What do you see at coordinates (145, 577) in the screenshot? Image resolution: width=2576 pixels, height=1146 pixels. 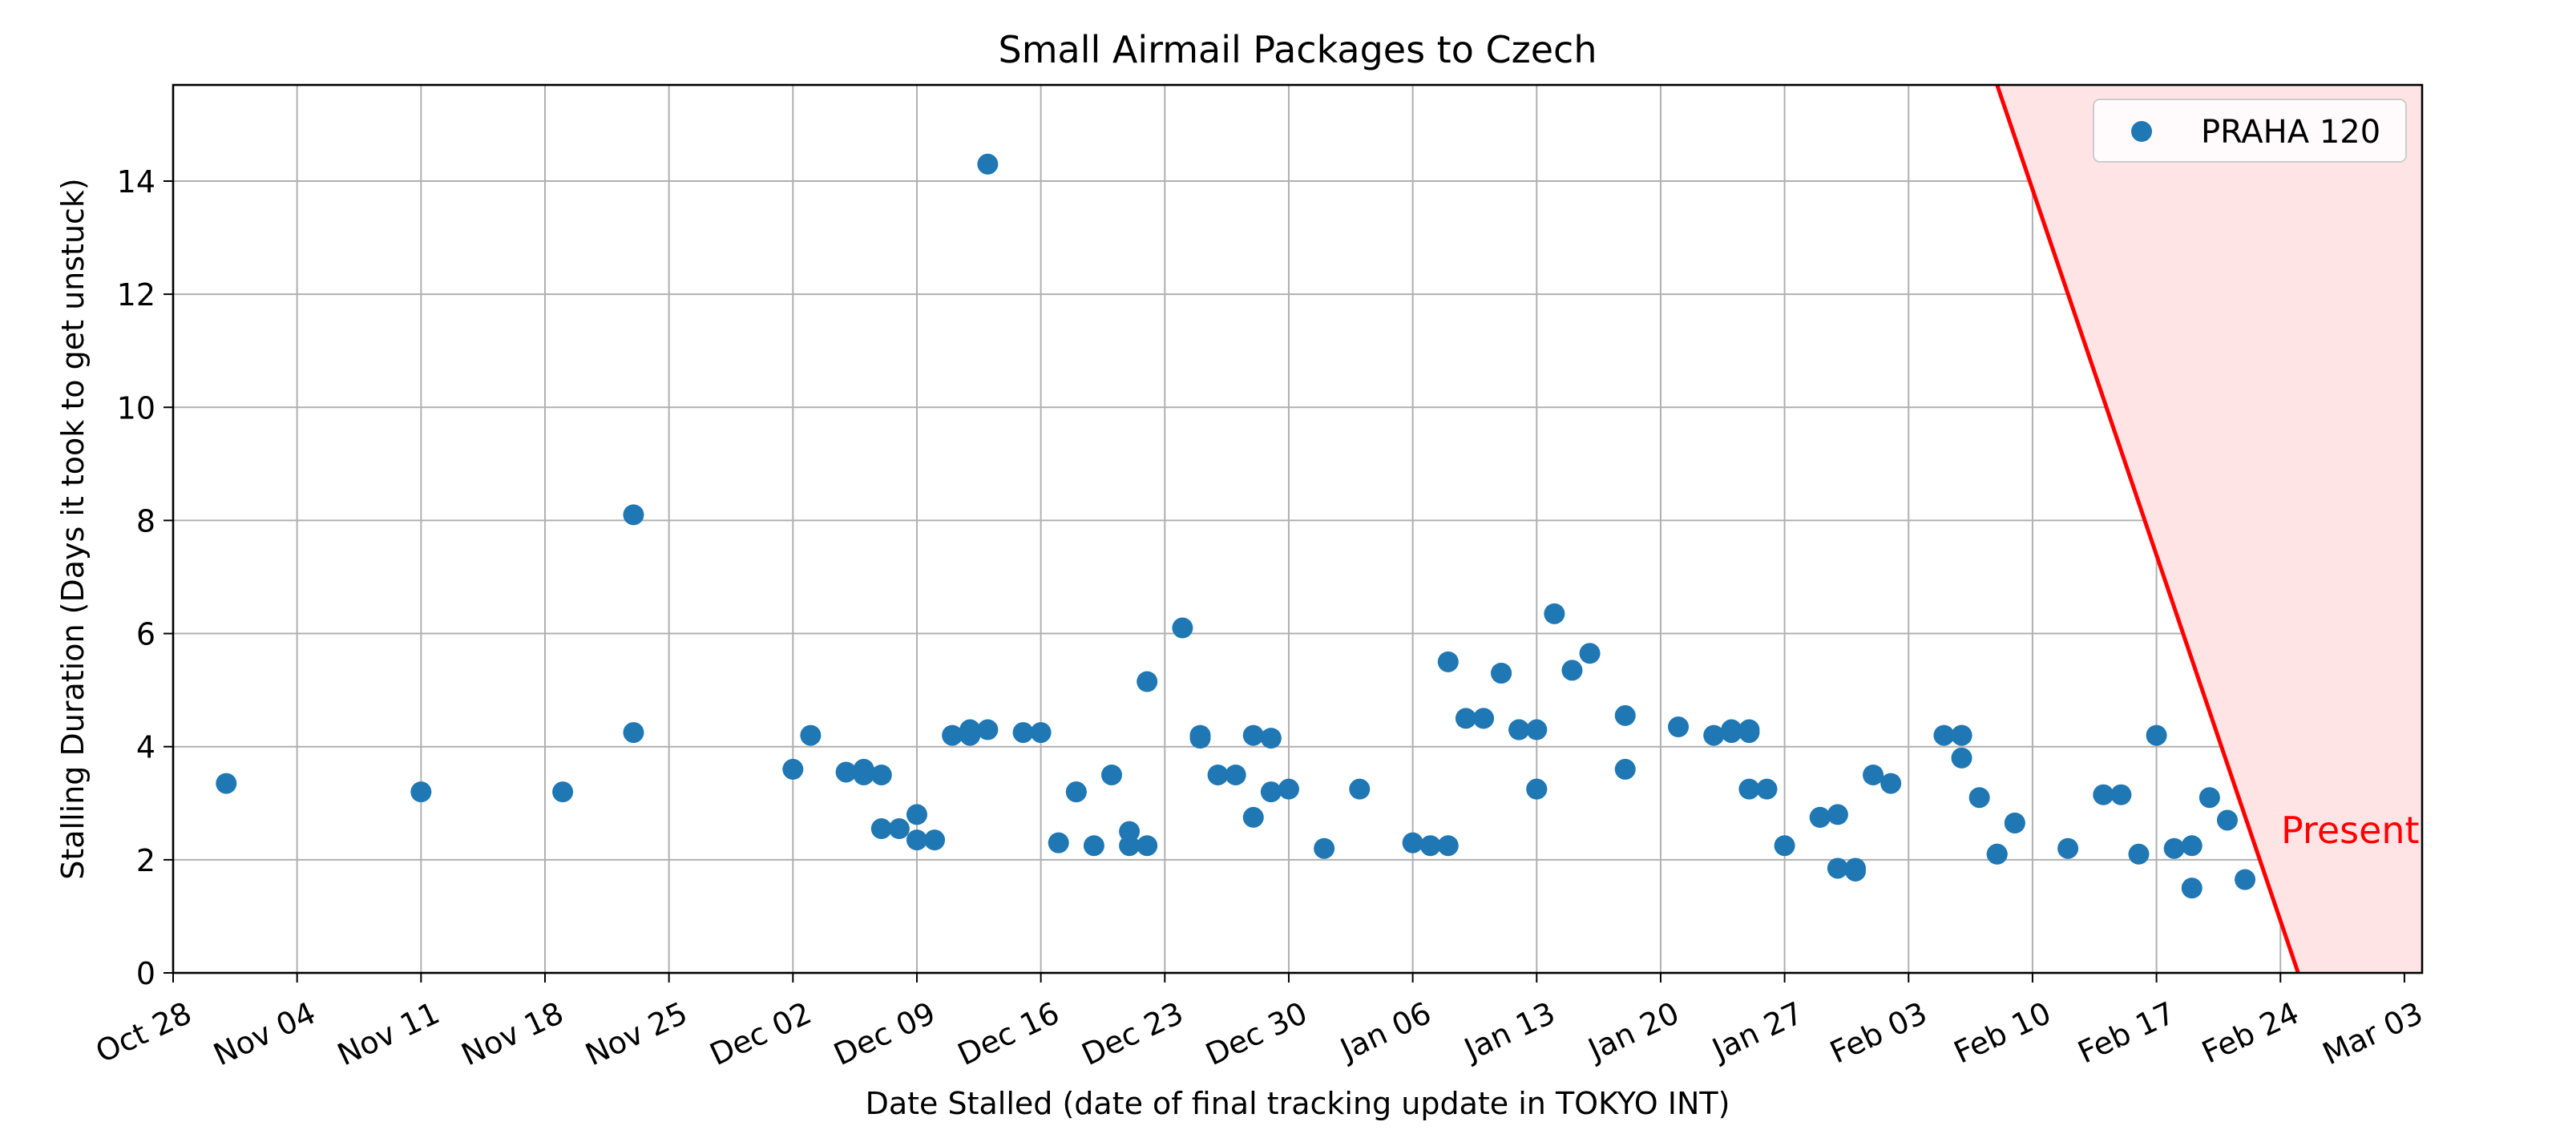 I see `y-axis: 0 2 4 6 8 10 12 14` at bounding box center [145, 577].